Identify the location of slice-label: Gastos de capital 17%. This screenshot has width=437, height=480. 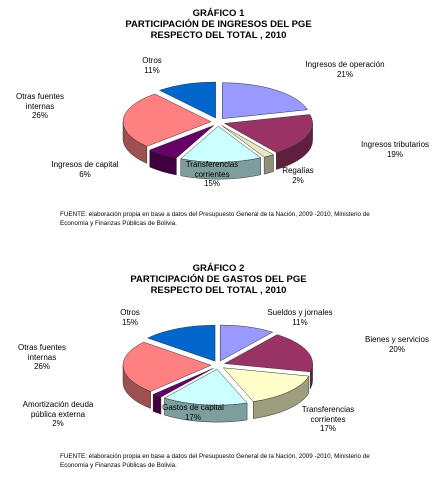
(193, 412).